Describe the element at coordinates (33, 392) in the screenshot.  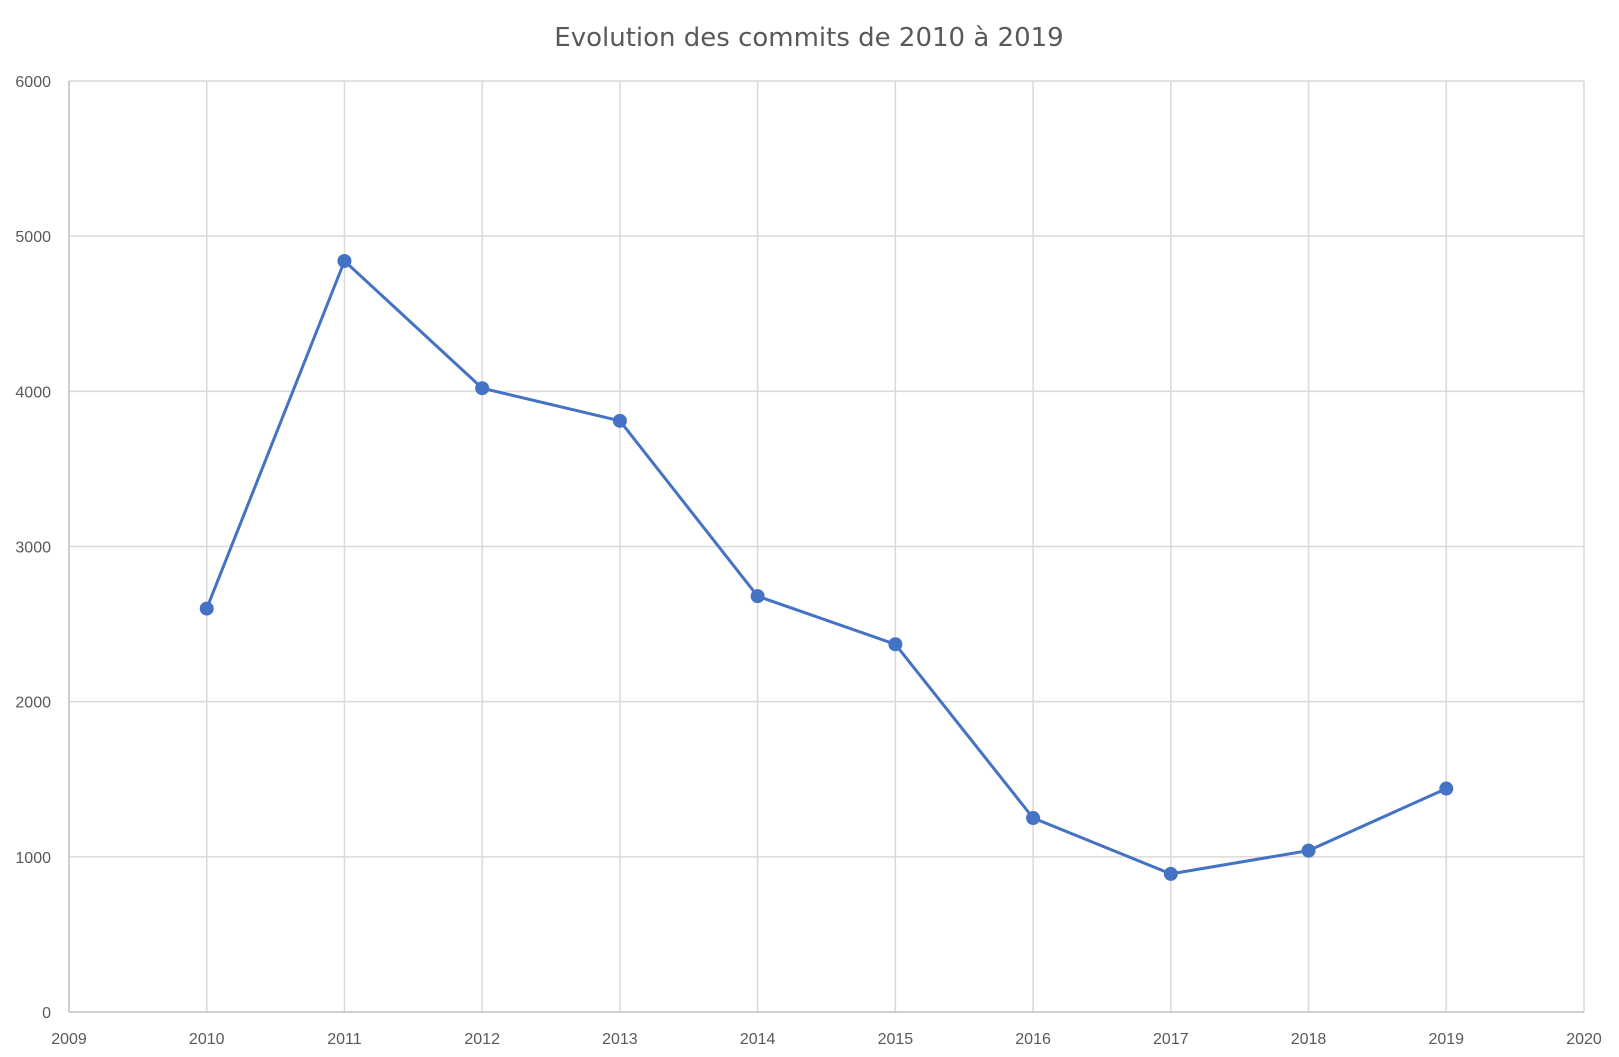
I see `y-tick-label: 4000` at that location.